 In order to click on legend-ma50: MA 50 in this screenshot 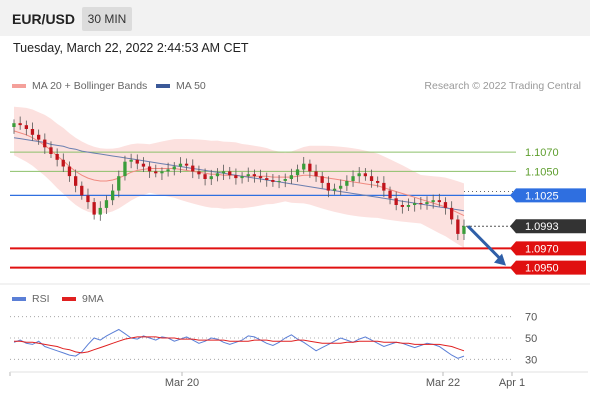, I will do `click(181, 86)`.